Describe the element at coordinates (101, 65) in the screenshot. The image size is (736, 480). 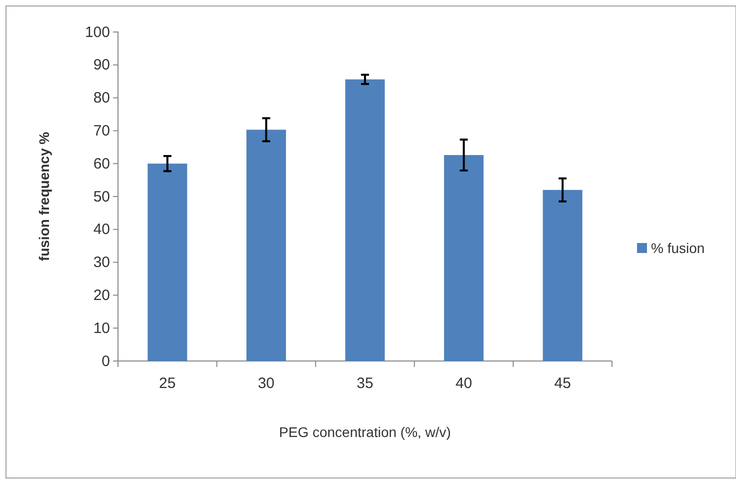
I see `y-tick-label: 90` at that location.